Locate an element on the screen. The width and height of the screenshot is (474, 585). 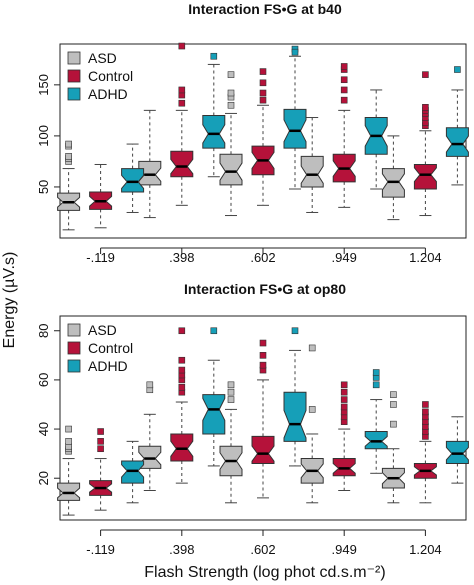
panel-title: Interaction FS•G at b40 is located at coordinates (265, 9).